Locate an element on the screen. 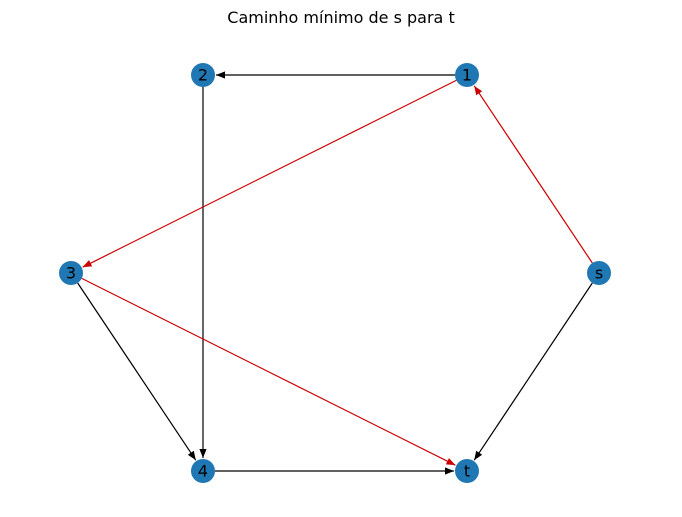 This screenshot has width=682, height=517. node-3: 3 is located at coordinates (71, 273).